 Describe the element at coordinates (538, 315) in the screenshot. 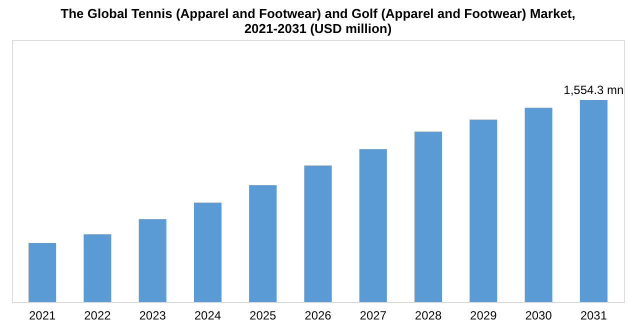

I see `x-tick-label: 2030` at that location.